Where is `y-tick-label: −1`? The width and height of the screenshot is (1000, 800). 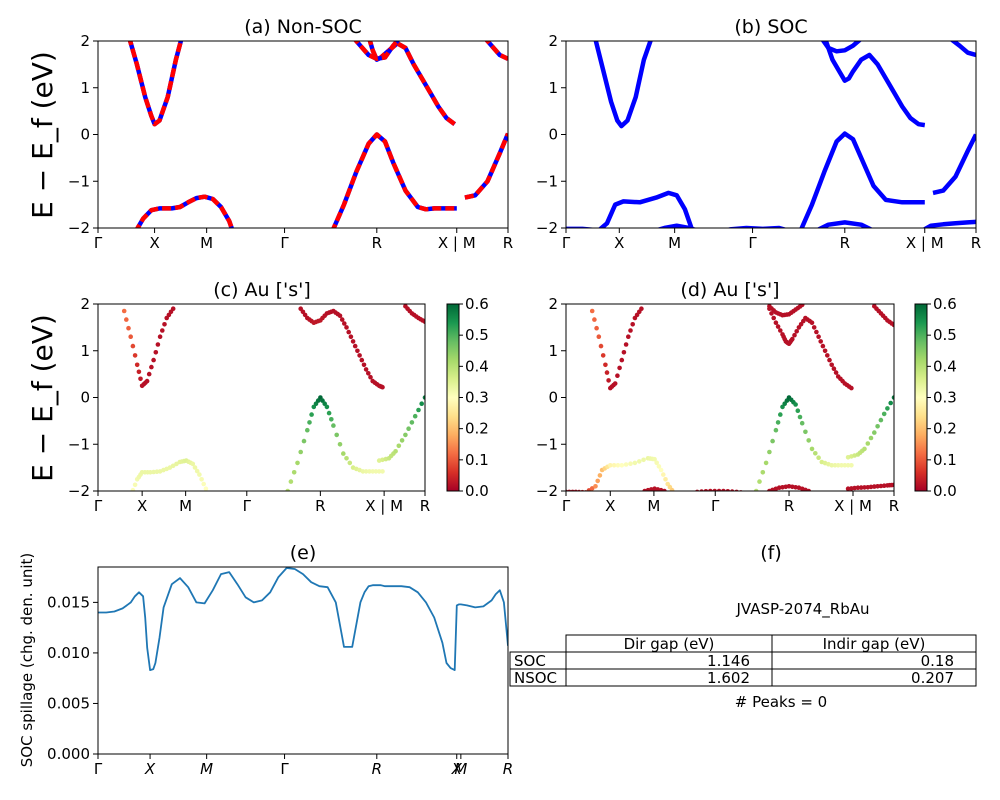 y-tick-label: −1 is located at coordinates (79, 181).